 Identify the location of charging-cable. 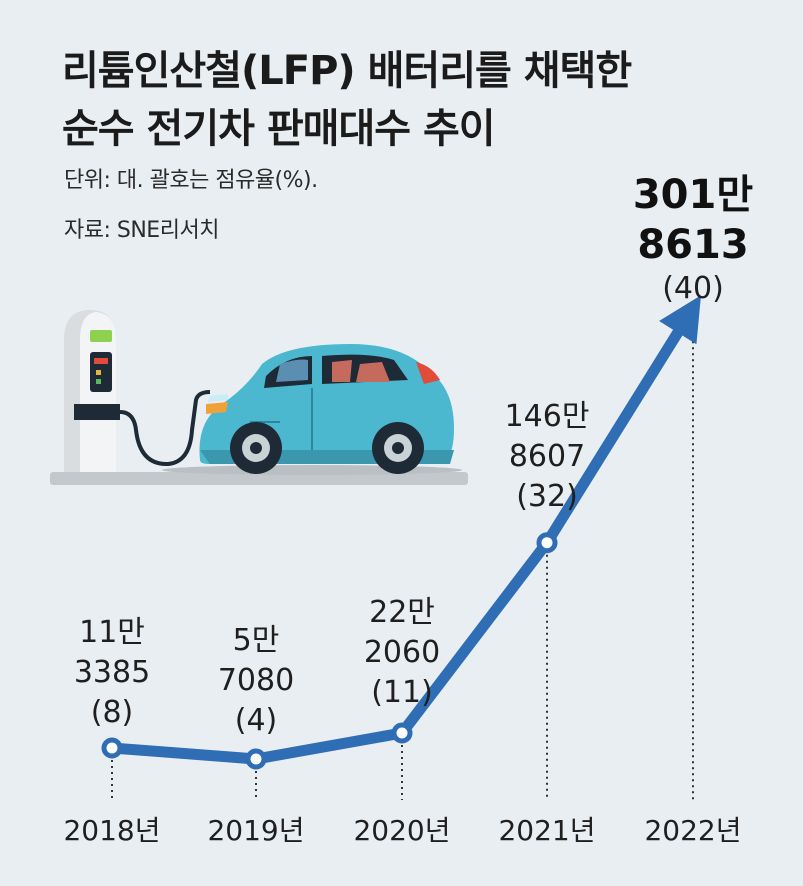
(165, 428).